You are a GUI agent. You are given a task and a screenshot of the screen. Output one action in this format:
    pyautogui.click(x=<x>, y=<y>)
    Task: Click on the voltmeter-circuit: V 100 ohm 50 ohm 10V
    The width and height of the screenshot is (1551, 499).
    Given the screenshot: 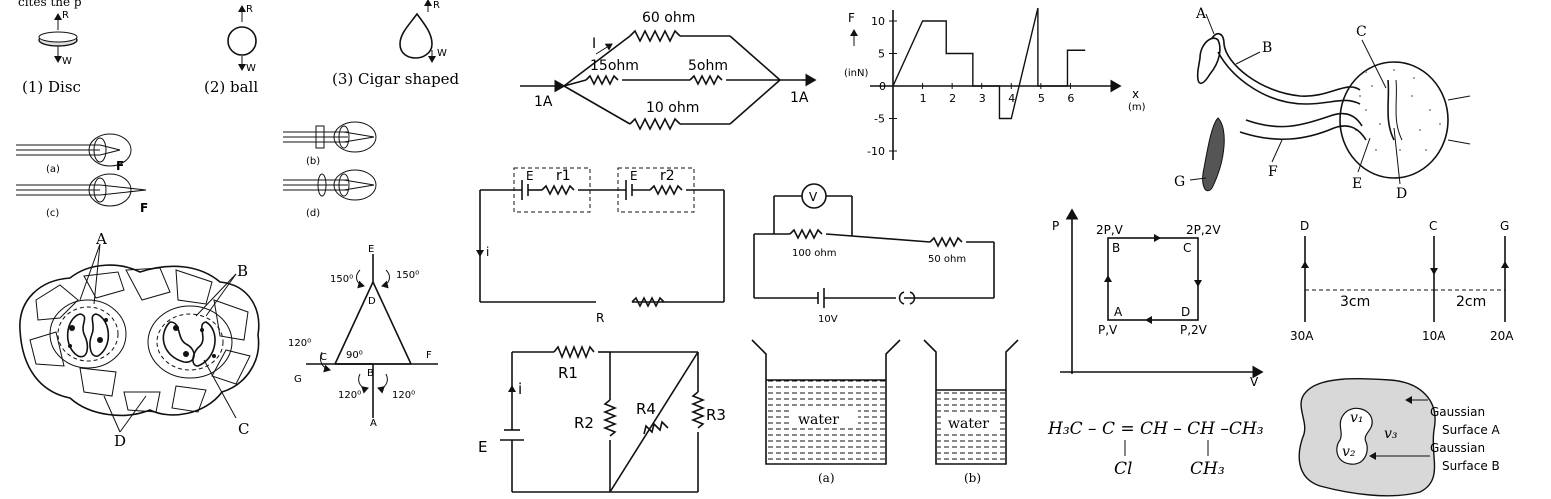 What is the action you would take?
    pyautogui.click(x=874, y=254)
    